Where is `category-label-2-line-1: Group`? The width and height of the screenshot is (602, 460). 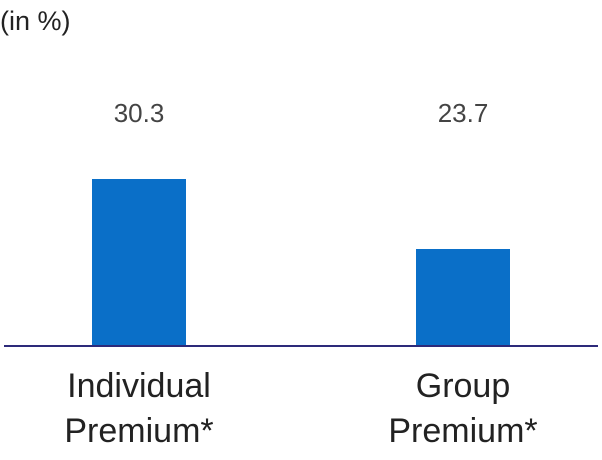
category-label-2-line-1: Group is located at coordinates (463, 386).